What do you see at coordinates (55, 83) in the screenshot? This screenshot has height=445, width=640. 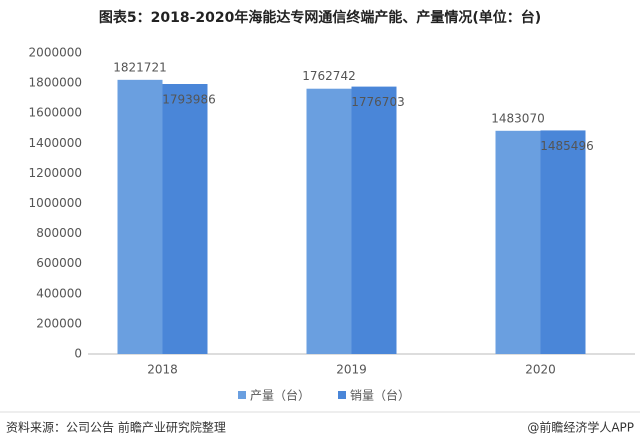 I see `y-tick-label: 1800000` at bounding box center [55, 83].